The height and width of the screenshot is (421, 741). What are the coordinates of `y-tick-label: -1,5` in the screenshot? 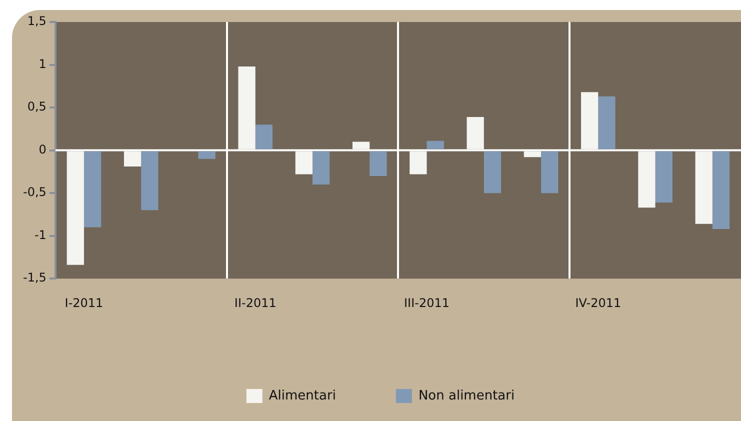 It's located at (34, 277).